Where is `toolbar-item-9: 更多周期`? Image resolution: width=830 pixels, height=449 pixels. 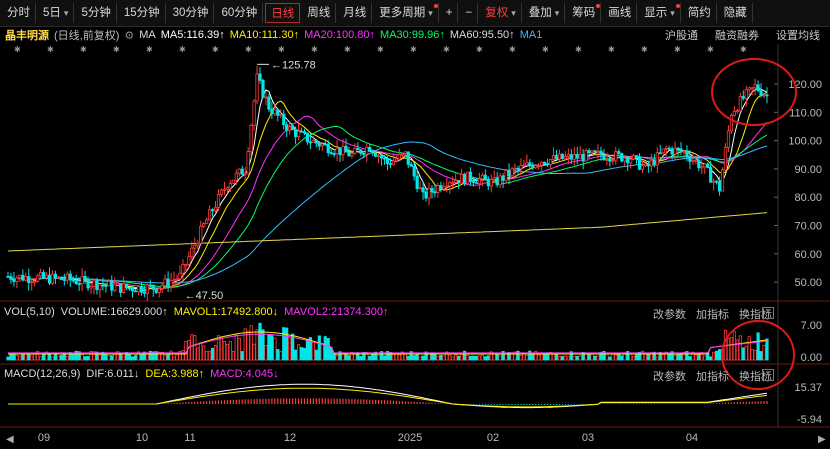 toolbar-item-9: 更多周期 is located at coordinates (406, 13).